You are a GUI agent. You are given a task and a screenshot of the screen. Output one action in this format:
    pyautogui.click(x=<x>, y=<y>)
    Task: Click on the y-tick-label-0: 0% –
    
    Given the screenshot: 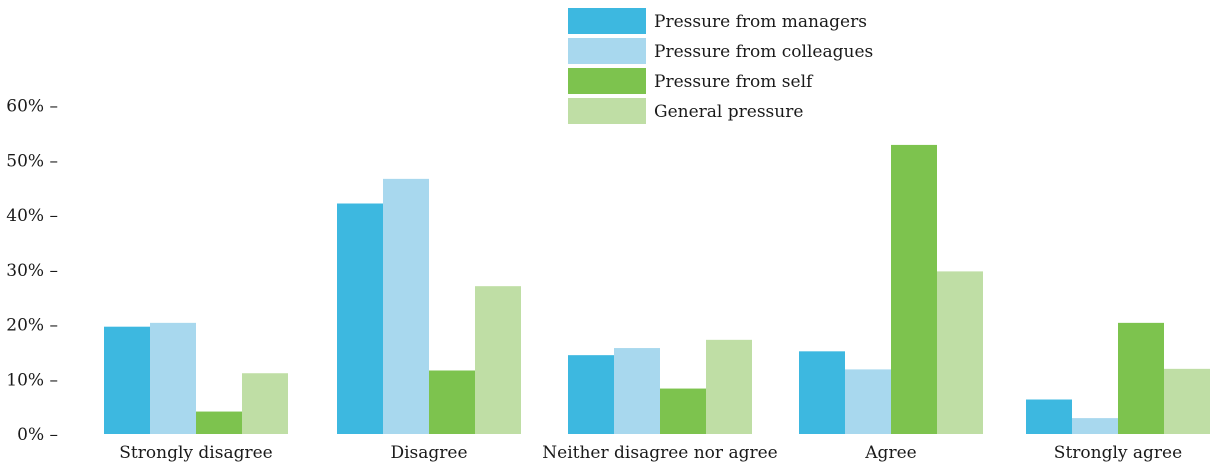 What is the action you would take?
    pyautogui.click(x=37, y=435)
    